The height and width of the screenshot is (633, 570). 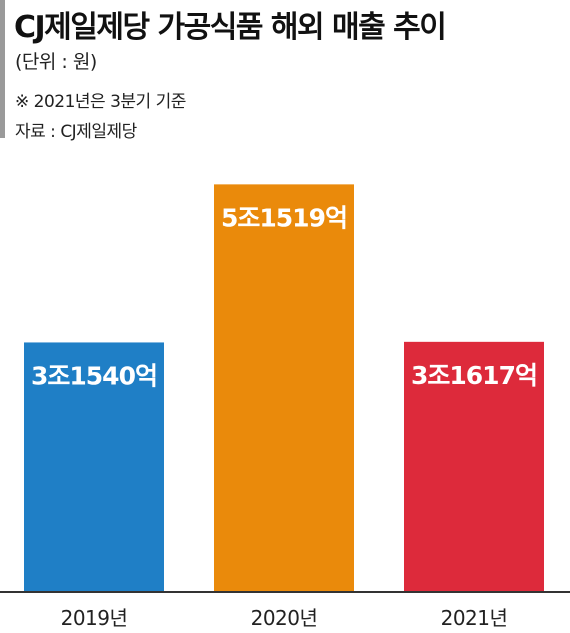 I want to click on data-label-2021년: 3조1617억, so click(x=474, y=375).